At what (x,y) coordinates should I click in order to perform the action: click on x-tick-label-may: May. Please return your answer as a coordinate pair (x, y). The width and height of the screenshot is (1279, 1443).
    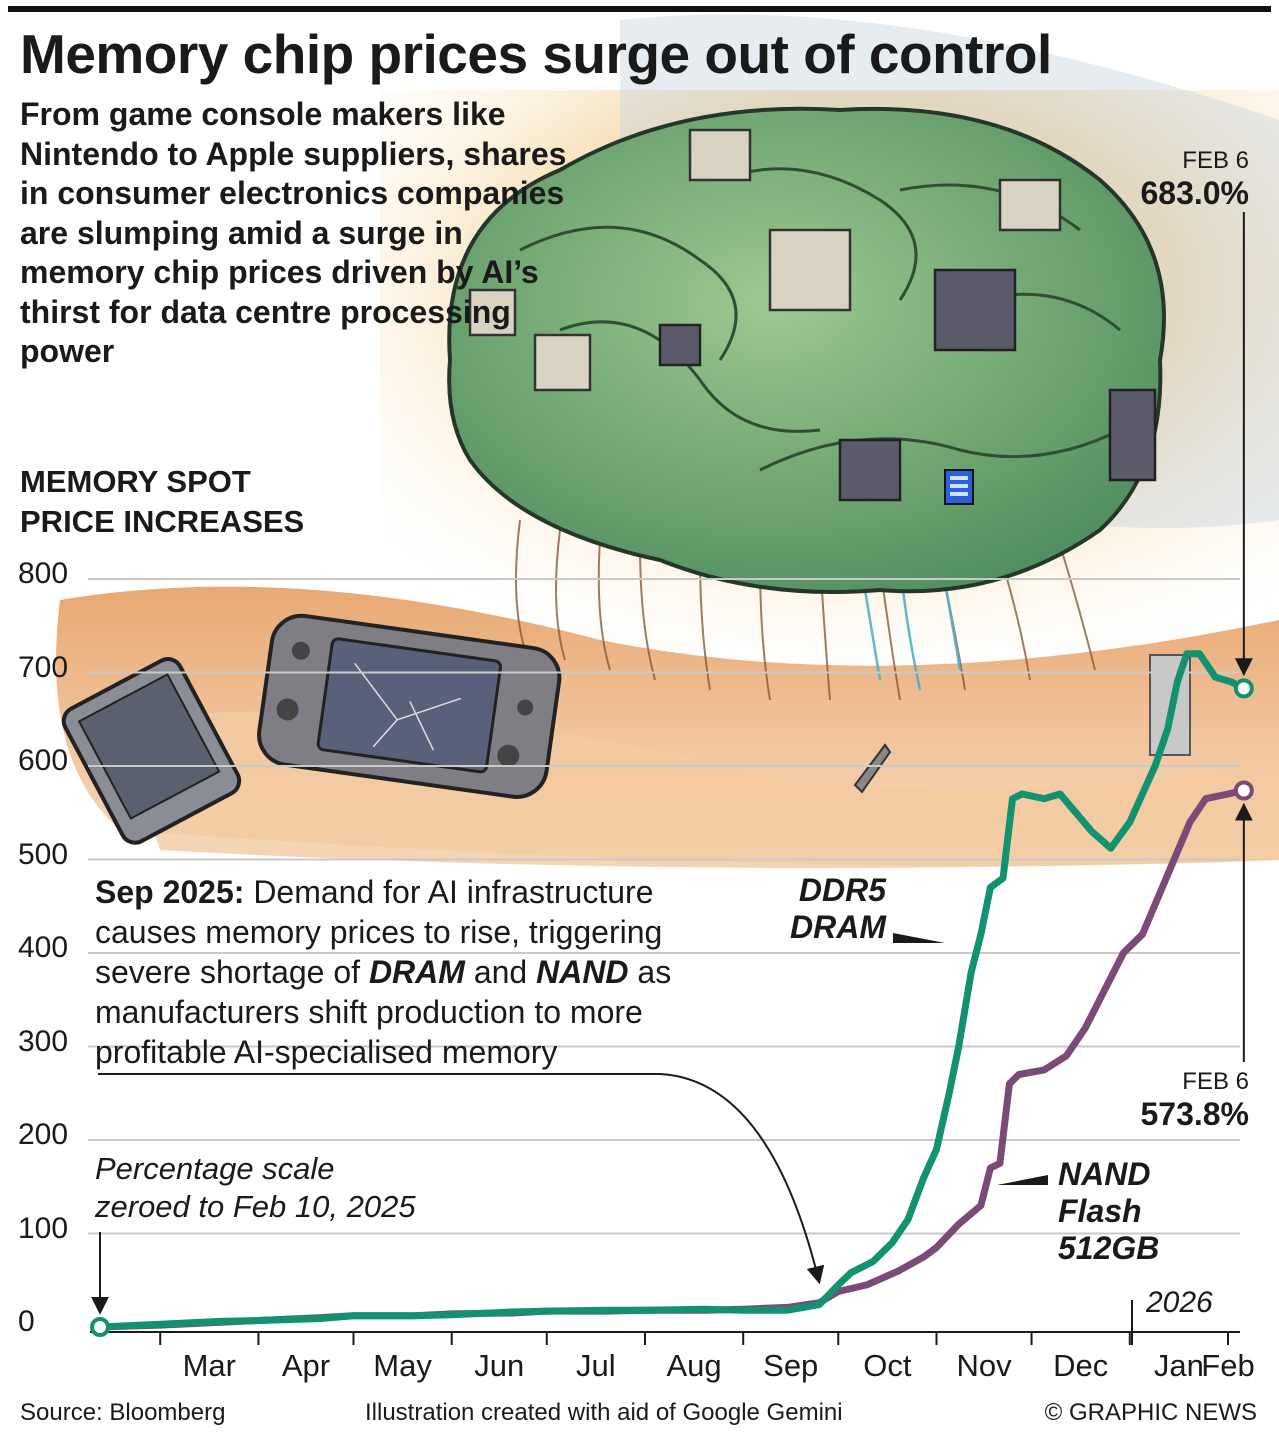
    Looking at the image, I should click on (402, 1365).